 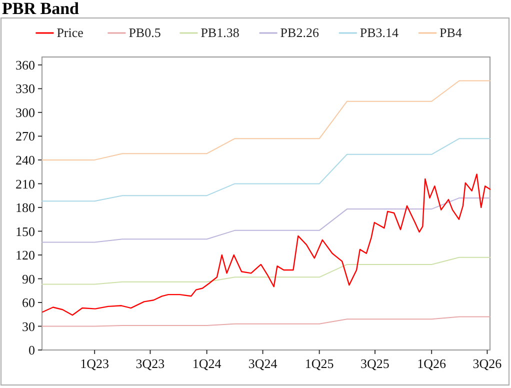 What do you see at coordinates (220, 32) in the screenshot?
I see `legend-label: PB1.38` at bounding box center [220, 32].